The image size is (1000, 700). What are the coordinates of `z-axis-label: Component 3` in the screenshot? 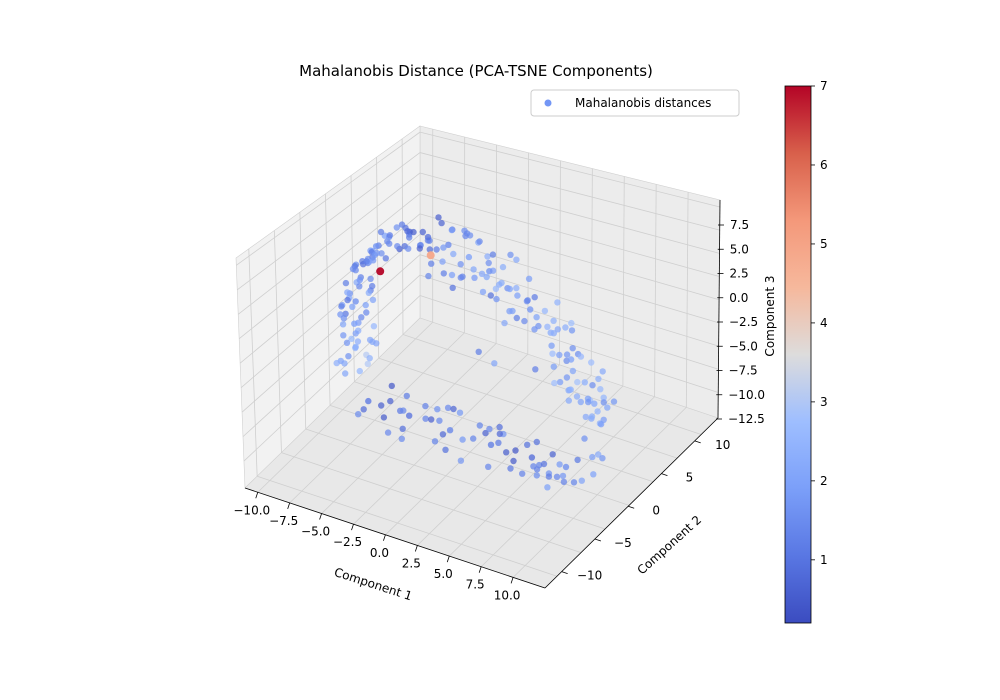 It's located at (770, 315).